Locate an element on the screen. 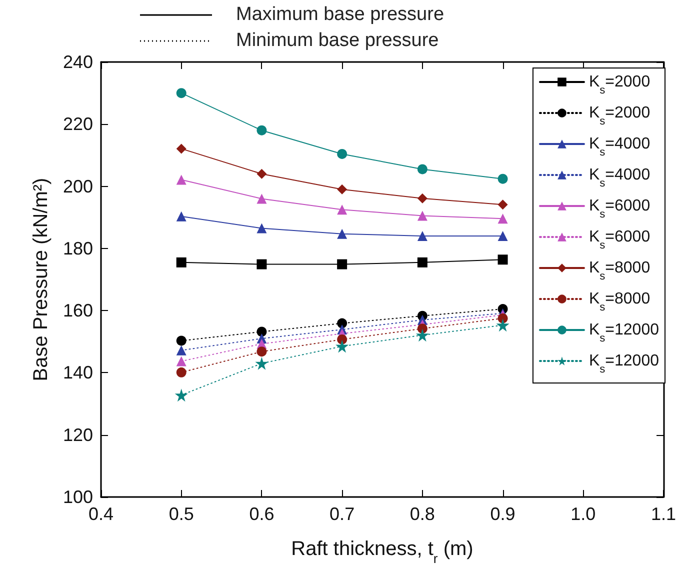 This screenshot has width=679, height=573. x-tick-label: 1.0 is located at coordinates (583, 514).